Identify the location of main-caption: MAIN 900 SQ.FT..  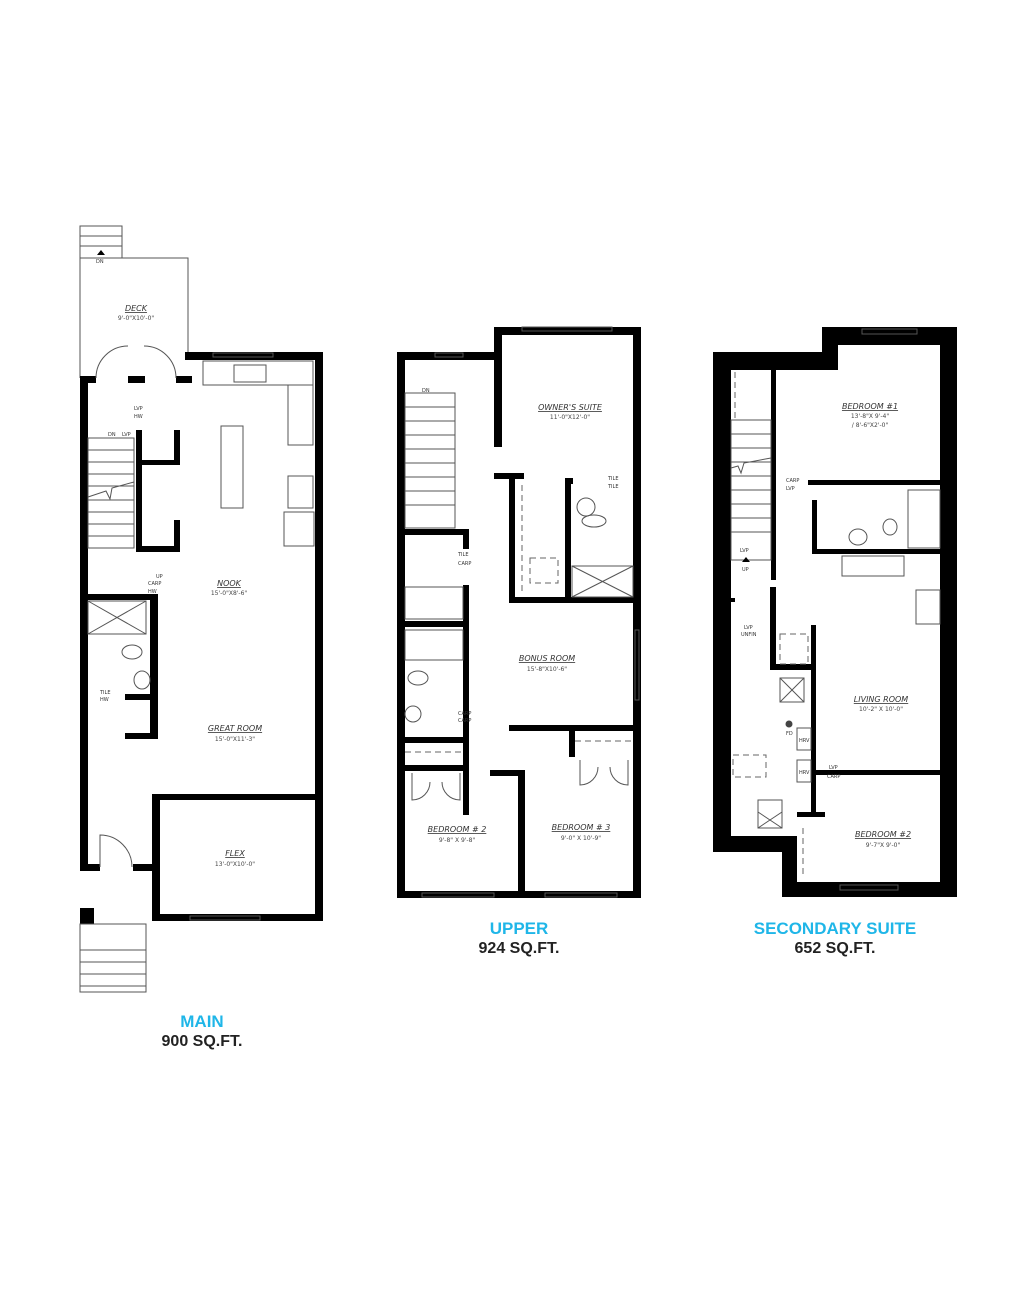
(202, 1032).